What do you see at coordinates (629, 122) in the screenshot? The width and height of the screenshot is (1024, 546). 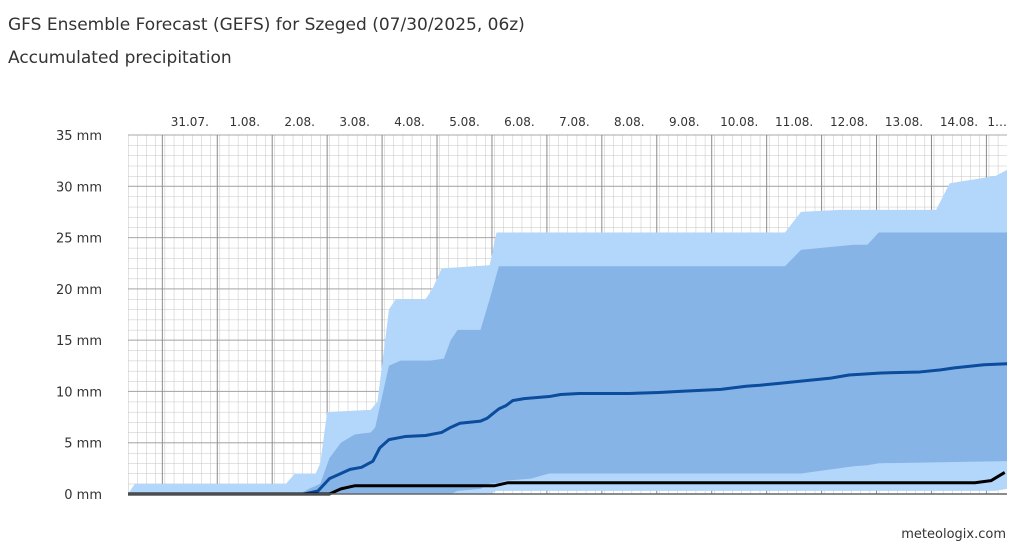 I see `x-tick-label: 8.08.` at bounding box center [629, 122].